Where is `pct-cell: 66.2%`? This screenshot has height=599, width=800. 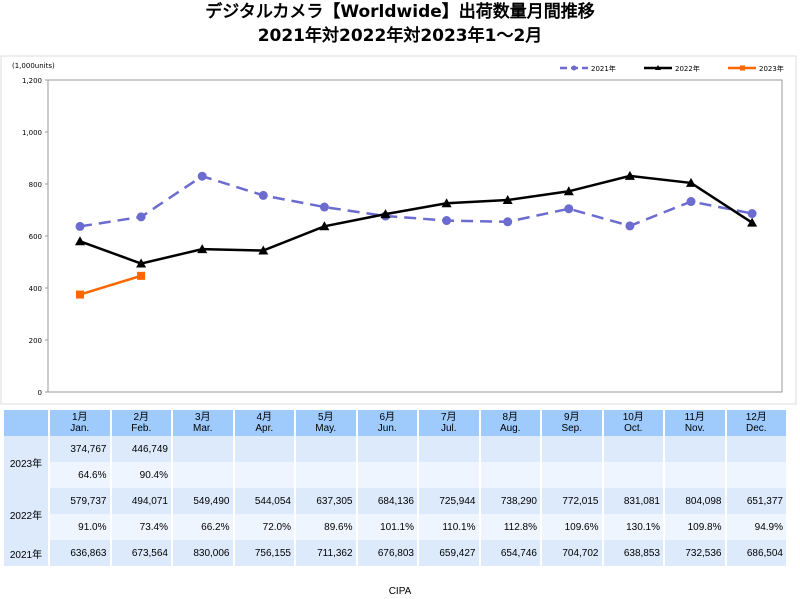
pct-cell: 66.2% is located at coordinates (203, 527).